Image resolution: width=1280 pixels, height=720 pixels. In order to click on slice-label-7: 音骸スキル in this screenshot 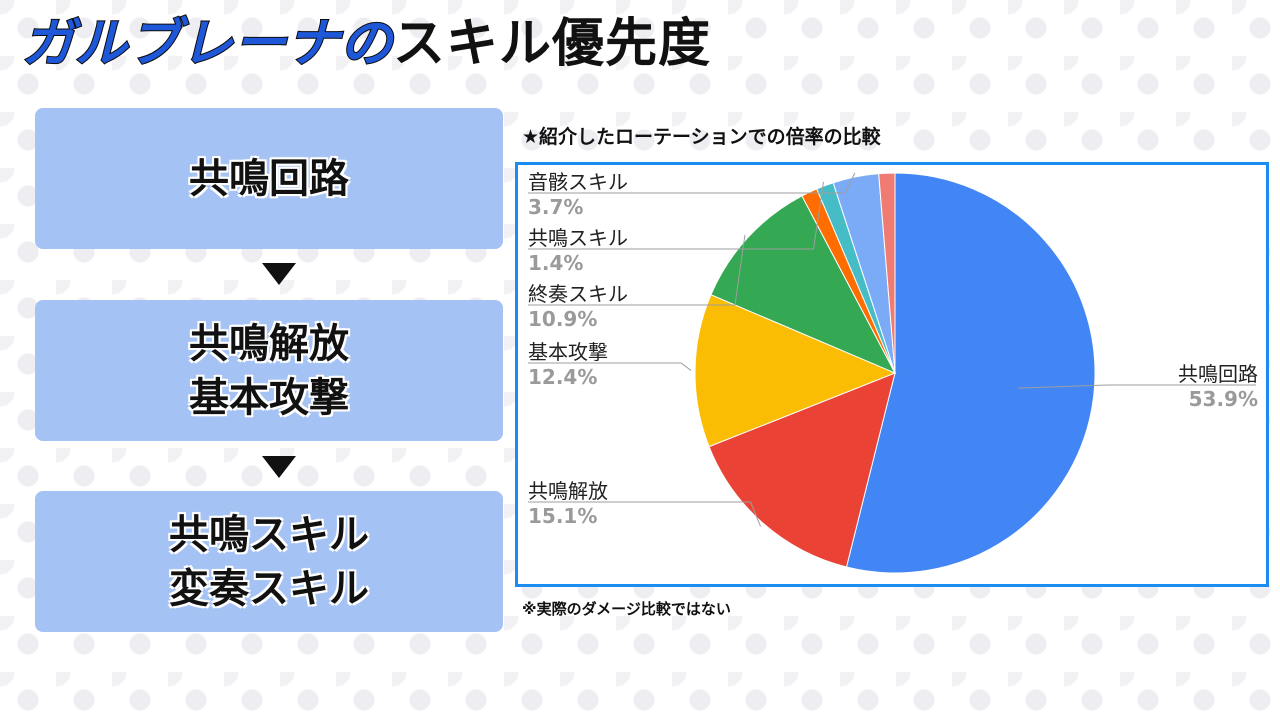, I will do `click(578, 182)`.